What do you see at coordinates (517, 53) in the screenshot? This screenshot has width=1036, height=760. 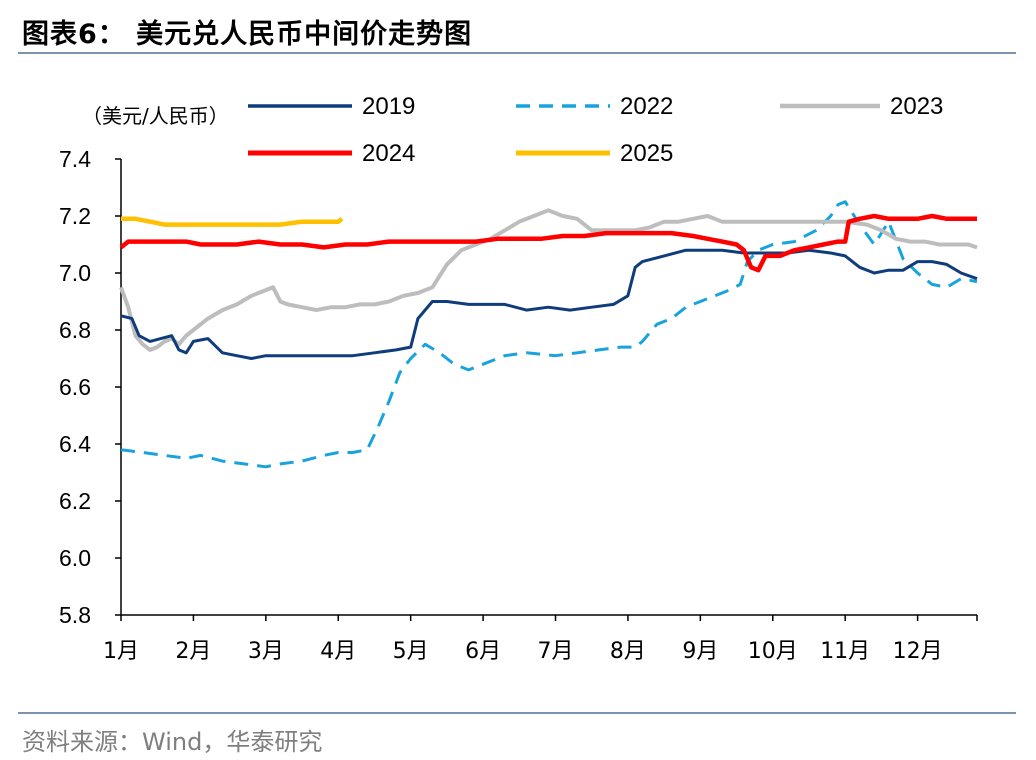 I see `title-divider` at bounding box center [517, 53].